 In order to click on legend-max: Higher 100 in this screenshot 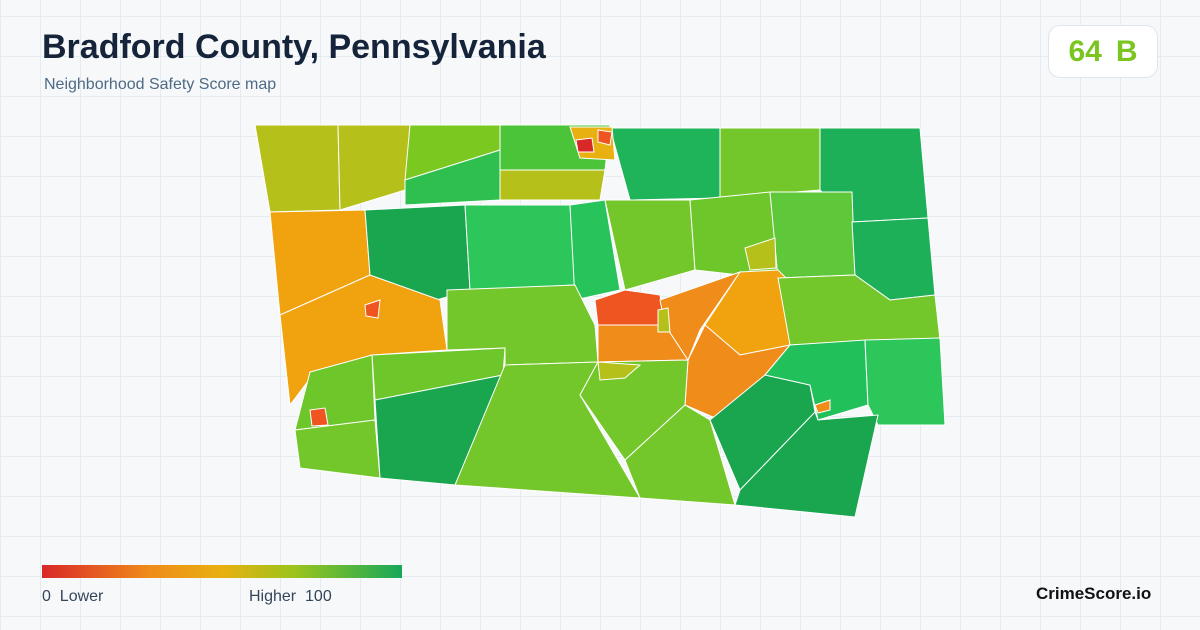, I will do `click(290, 597)`.